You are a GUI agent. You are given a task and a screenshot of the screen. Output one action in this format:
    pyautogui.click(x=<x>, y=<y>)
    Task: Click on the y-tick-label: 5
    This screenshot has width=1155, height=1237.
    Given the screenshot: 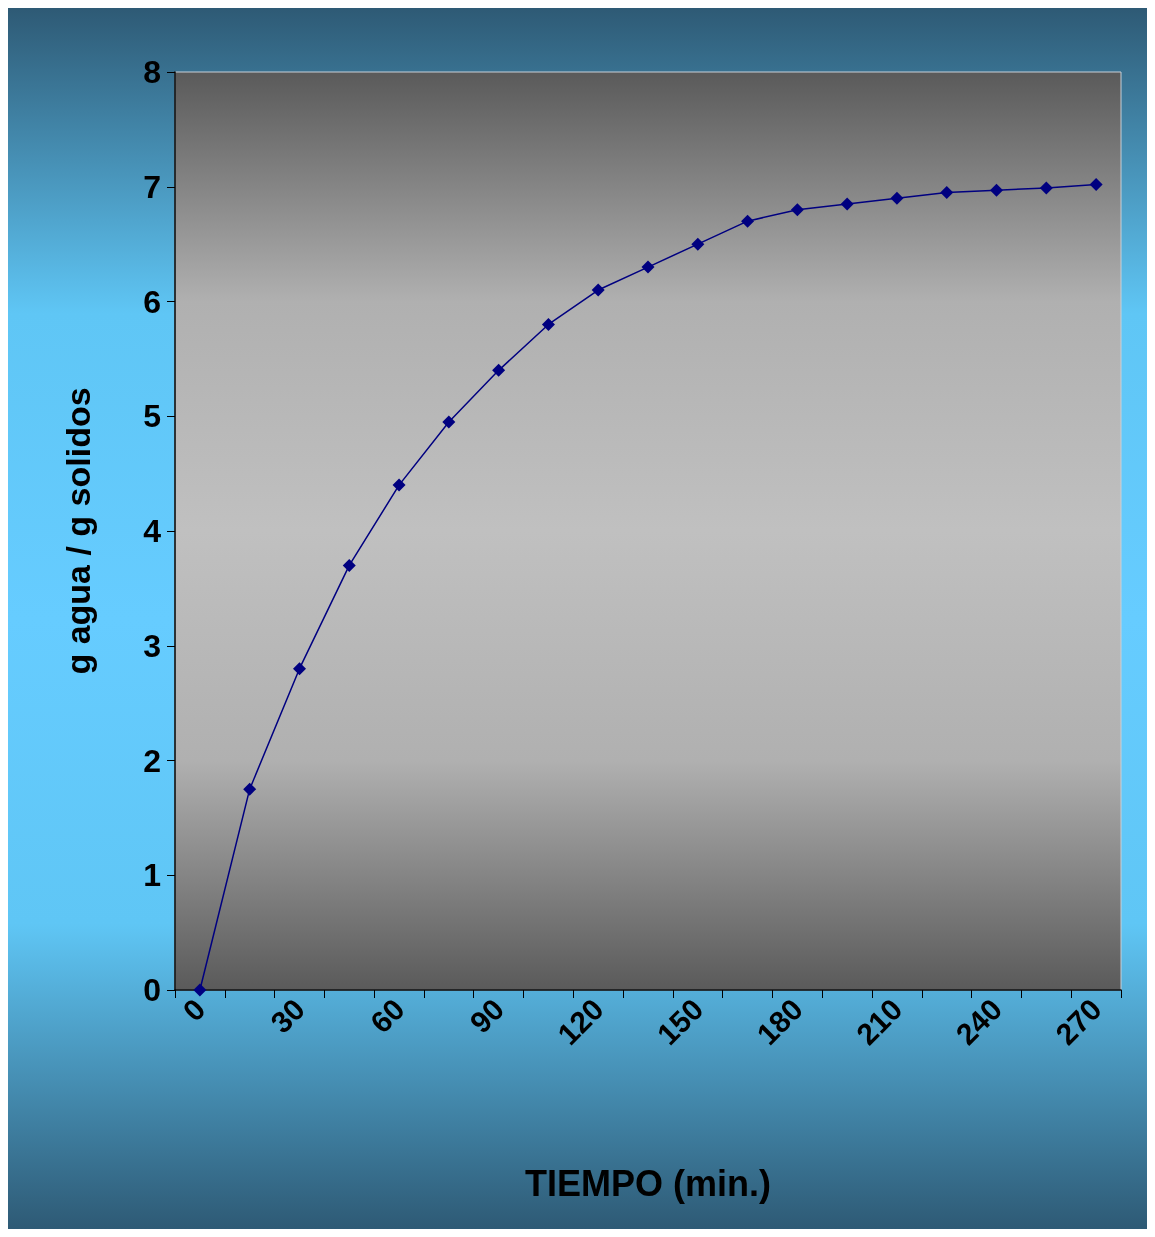 What is the action you would take?
    pyautogui.click(x=152, y=416)
    